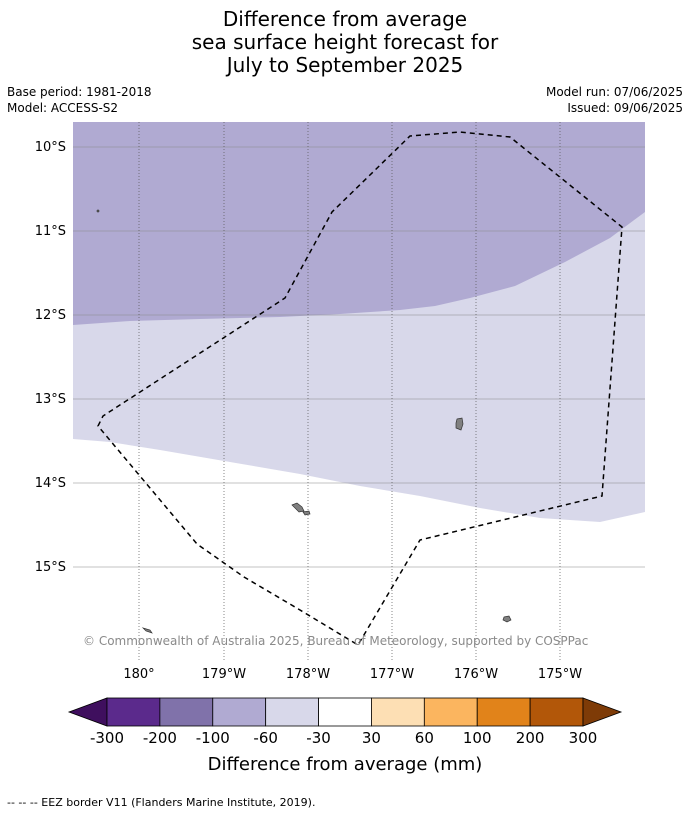 The image size is (690, 816). Describe the element at coordinates (213, 738) in the screenshot. I see `colorbar-tick-label: -100` at that location.